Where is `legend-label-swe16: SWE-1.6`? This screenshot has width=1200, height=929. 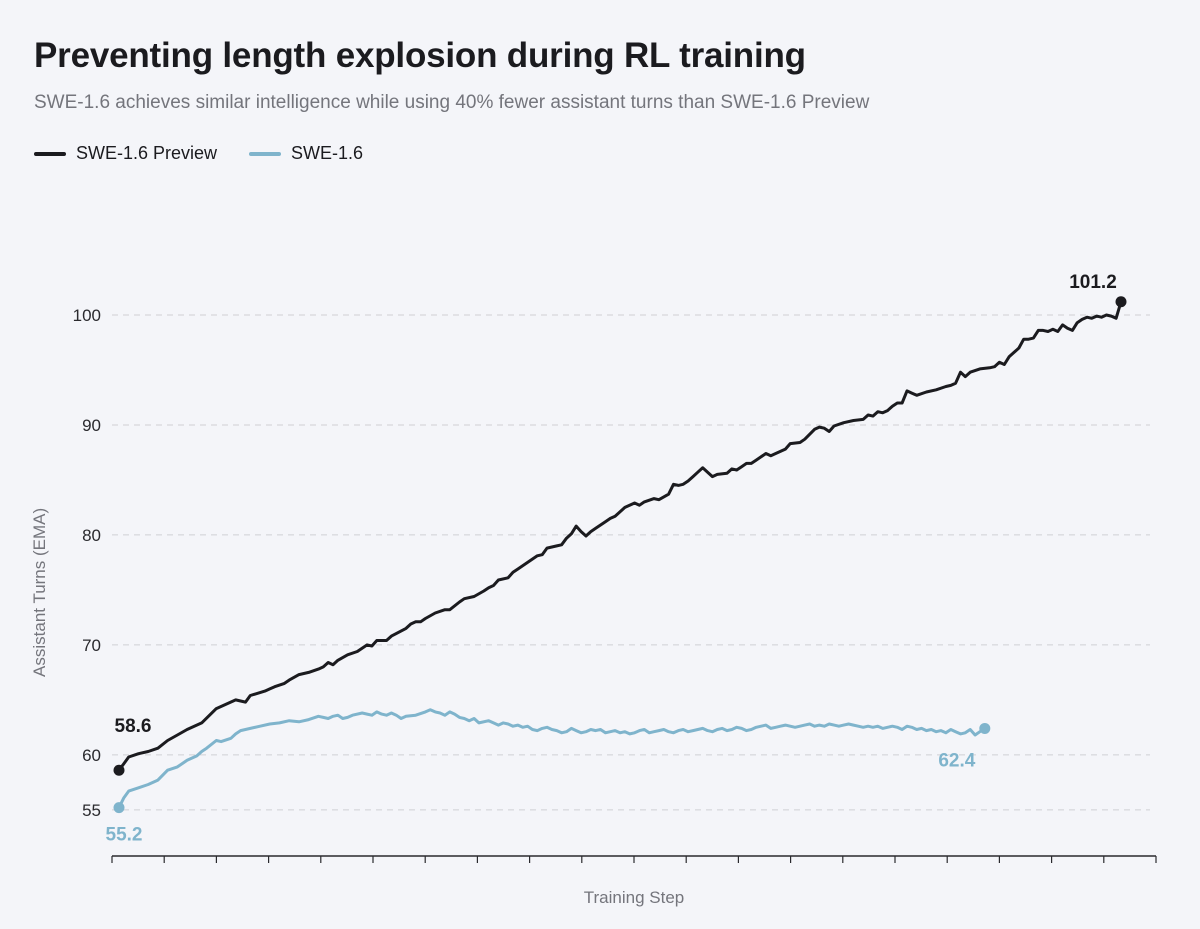
legend-label-swe16: SWE-1.6 is located at coordinates (327, 153).